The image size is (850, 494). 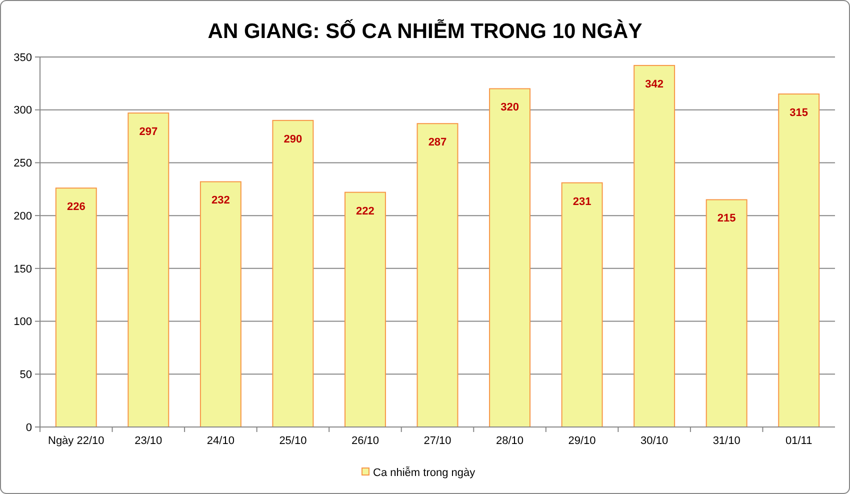 What do you see at coordinates (23, 58) in the screenshot?
I see `y-tick-label: 350` at bounding box center [23, 58].